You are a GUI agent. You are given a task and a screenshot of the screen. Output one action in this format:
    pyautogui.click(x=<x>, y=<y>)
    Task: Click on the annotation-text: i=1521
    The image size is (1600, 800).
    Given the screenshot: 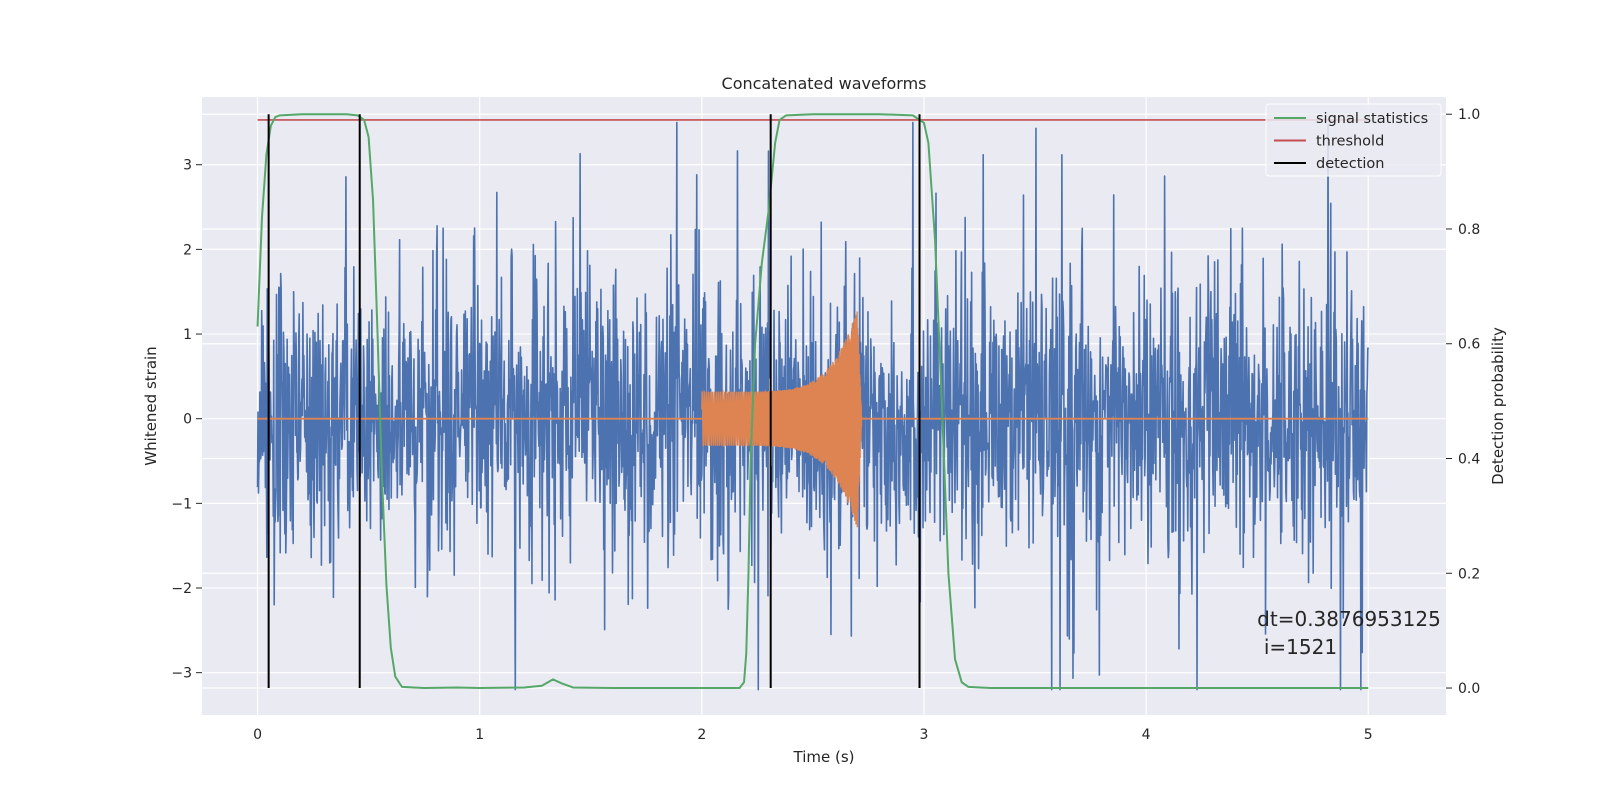 What is the action you would take?
    pyautogui.click(x=1300, y=647)
    